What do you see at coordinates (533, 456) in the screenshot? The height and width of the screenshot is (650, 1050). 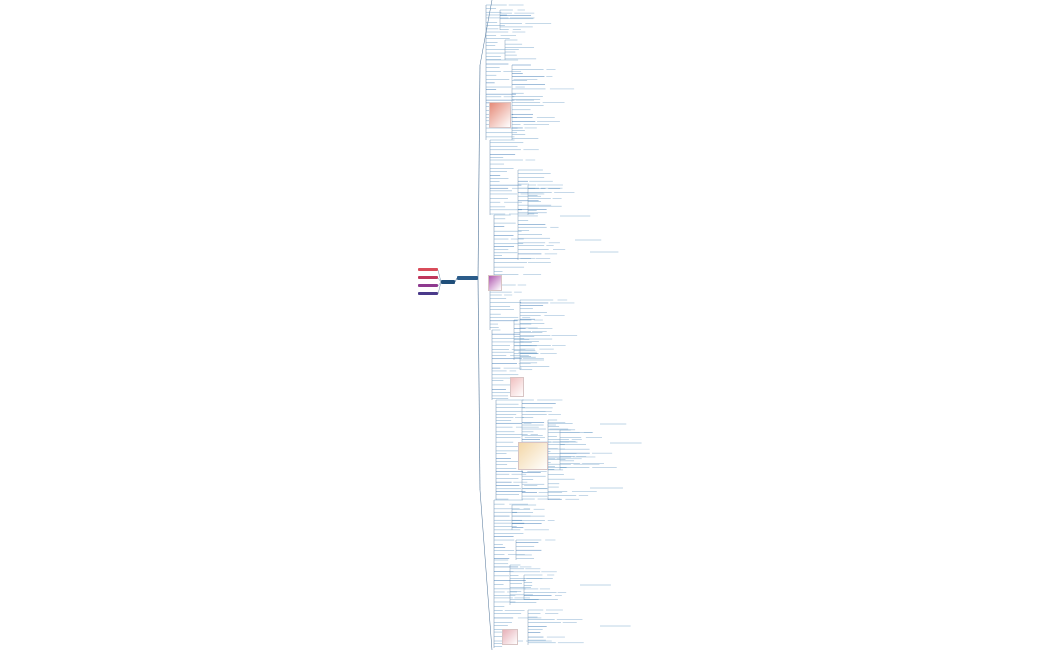 I see `flowchart-image` at bounding box center [533, 456].